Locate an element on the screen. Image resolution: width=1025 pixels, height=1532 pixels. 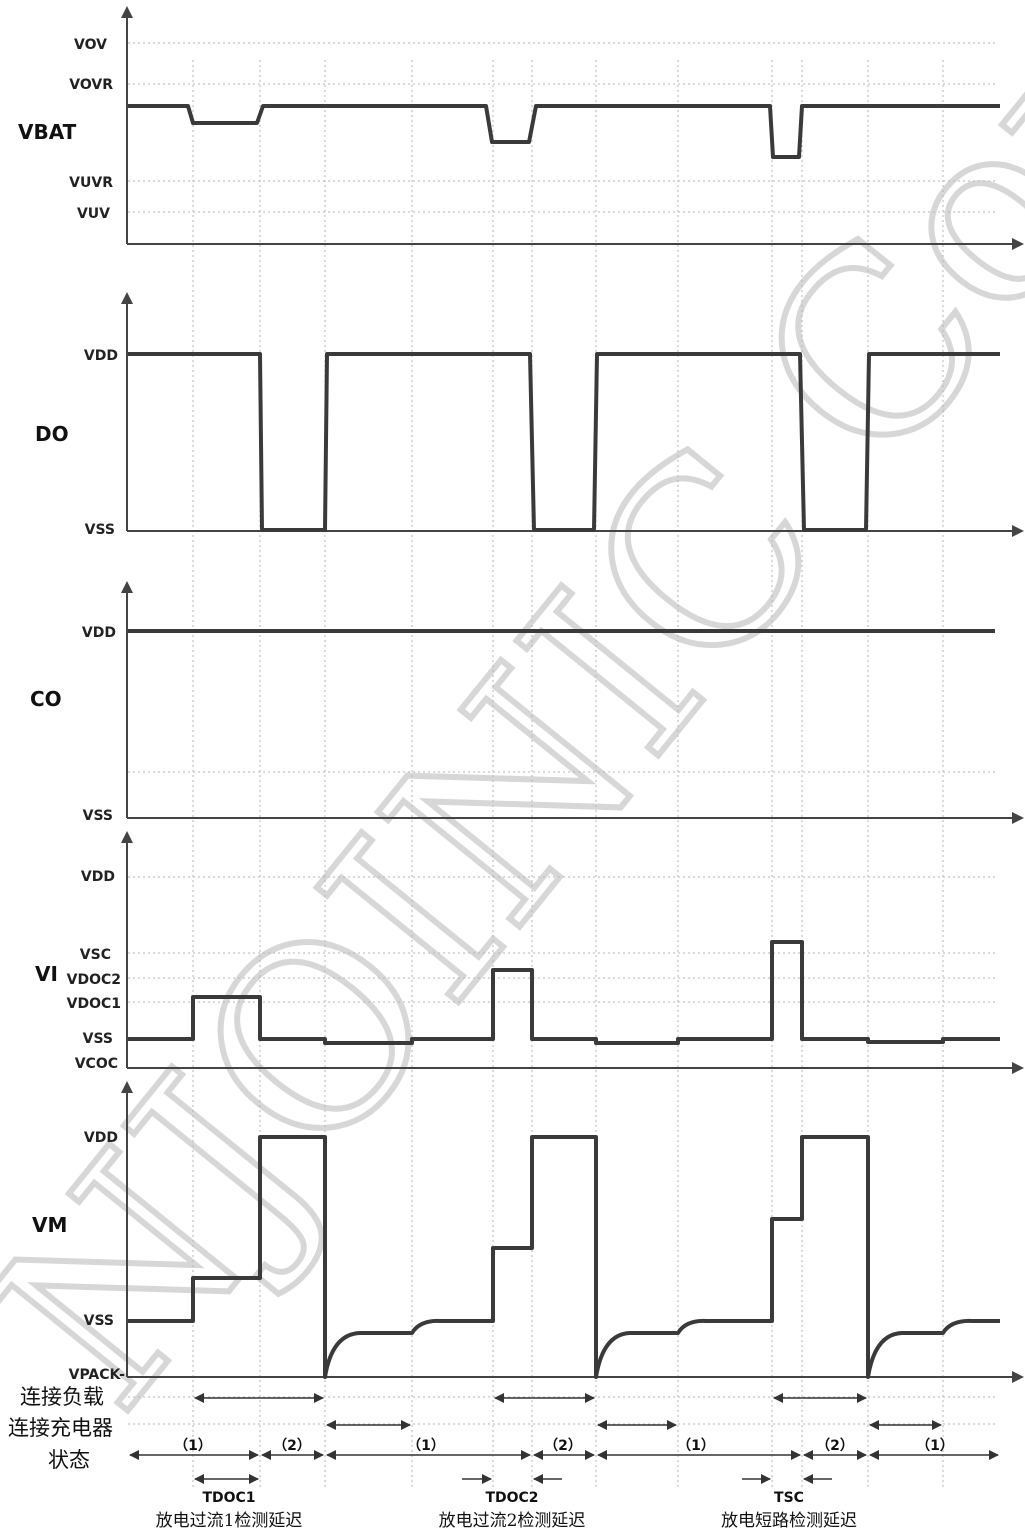
vi-waveform is located at coordinates (564, 992).